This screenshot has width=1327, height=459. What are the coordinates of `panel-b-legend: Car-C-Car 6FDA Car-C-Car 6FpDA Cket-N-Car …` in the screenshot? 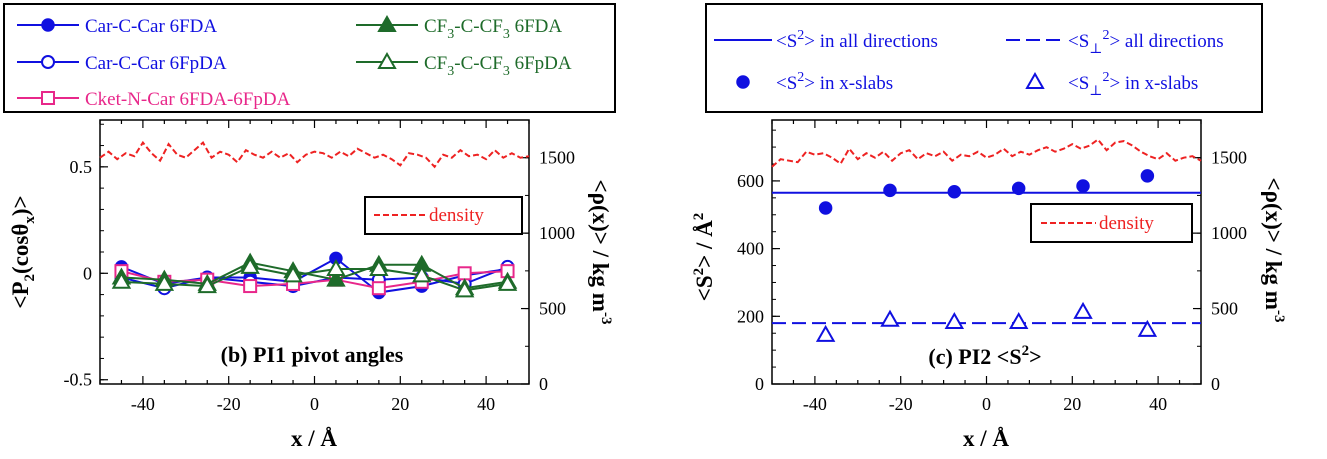 It's located at (309, 58).